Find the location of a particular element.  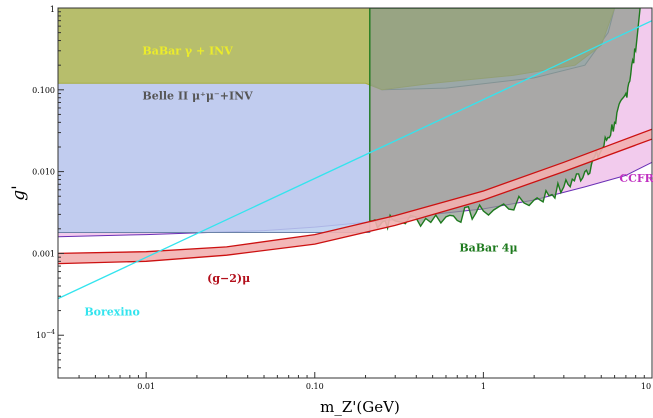

x-axis-label: m_Z'(GeV) is located at coordinates (360, 407).